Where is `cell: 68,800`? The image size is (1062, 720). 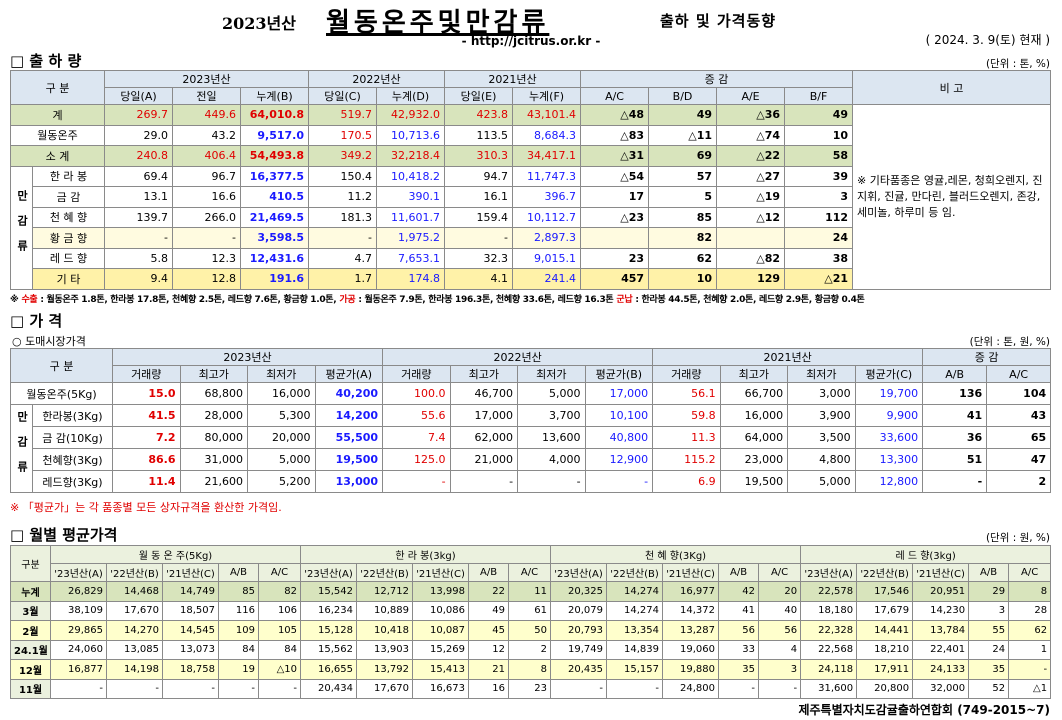
cell: 68,800 is located at coordinates (213, 393).